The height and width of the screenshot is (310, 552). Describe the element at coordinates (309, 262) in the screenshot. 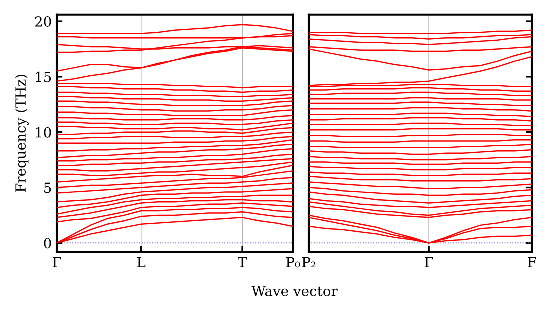

I see `x-tick-label: P₂` at that location.